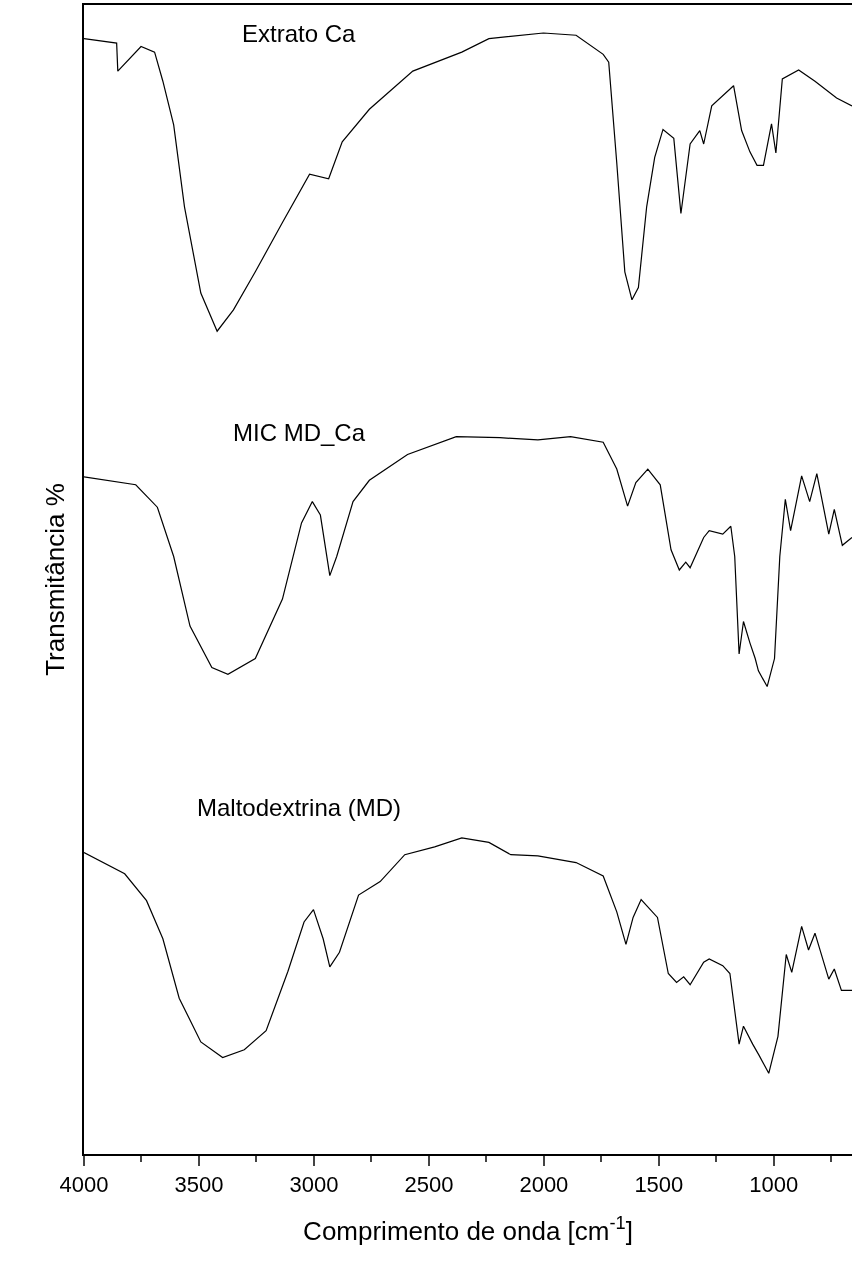  What do you see at coordinates (659, 1185) in the screenshot?
I see `x-tick-label: 1500` at bounding box center [659, 1185].